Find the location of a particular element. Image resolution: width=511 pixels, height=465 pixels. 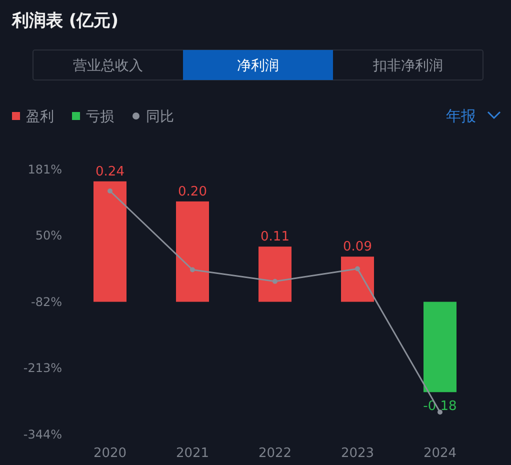

tabs: 营业总收入 净利润 扣非净利润 is located at coordinates (258, 65).